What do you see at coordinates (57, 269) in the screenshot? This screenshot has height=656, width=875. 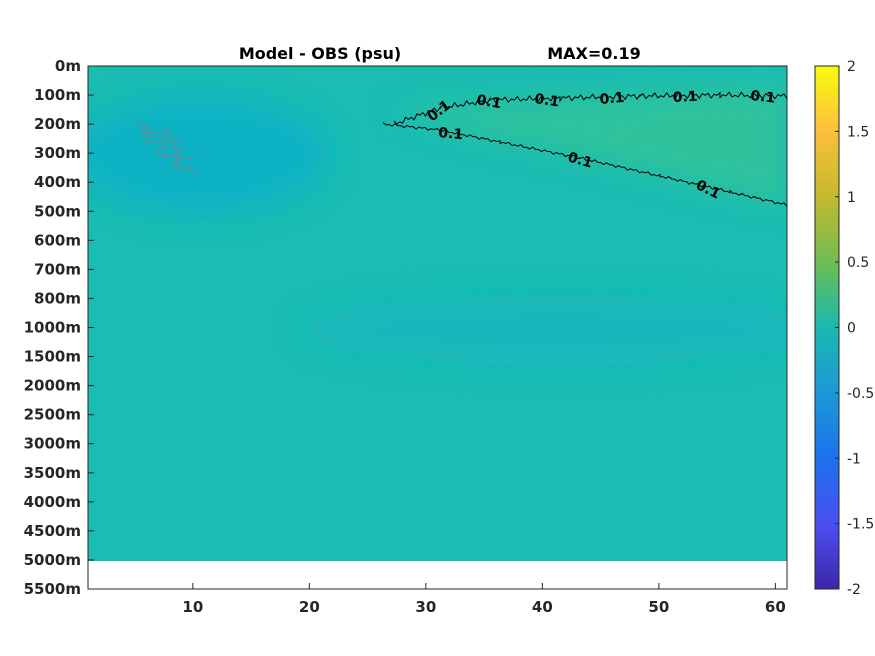 I see `y-tick-label: 700m` at bounding box center [57, 269].